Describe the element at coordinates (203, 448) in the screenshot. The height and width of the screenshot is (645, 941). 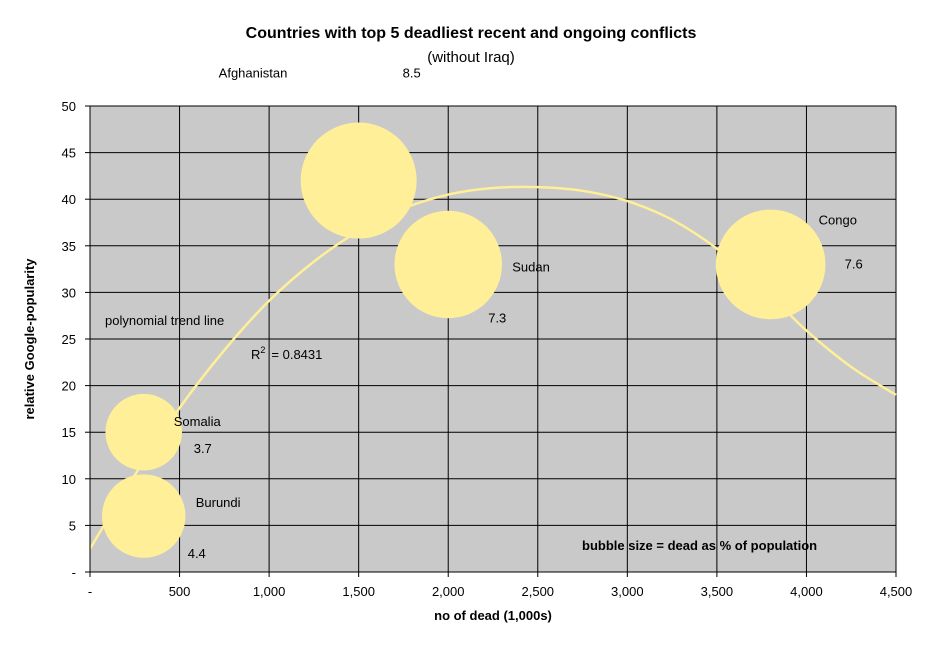
I see `size-label-somalia: 3.7` at that location.